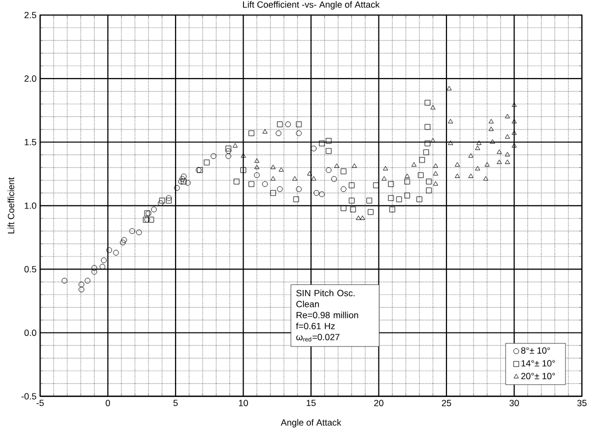  I want to click on legend-label: 14°± 10°, so click(538, 363).